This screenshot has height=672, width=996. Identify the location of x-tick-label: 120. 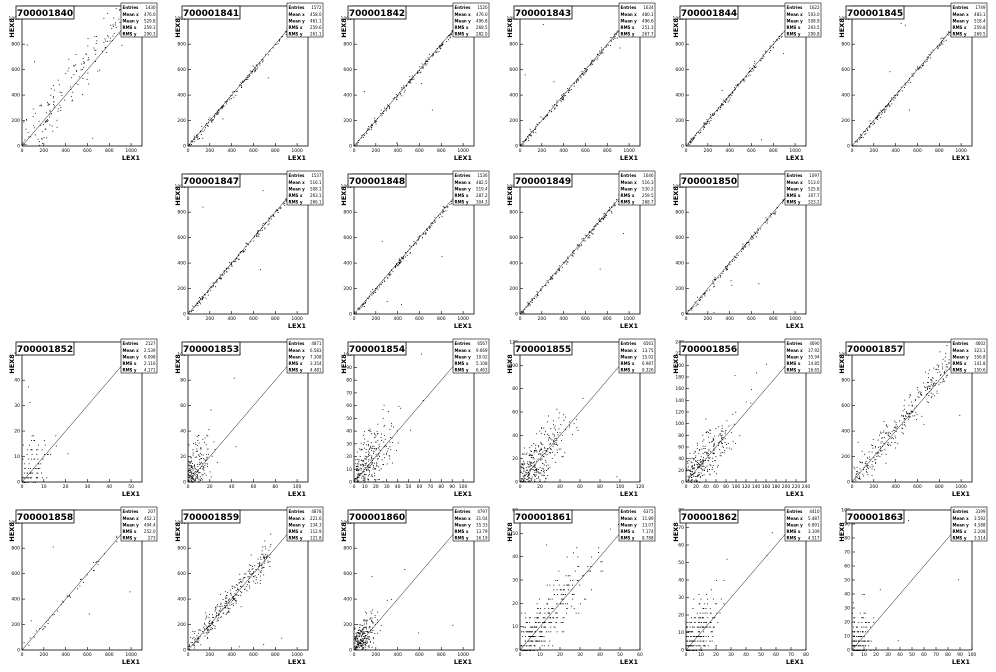
(640, 487).